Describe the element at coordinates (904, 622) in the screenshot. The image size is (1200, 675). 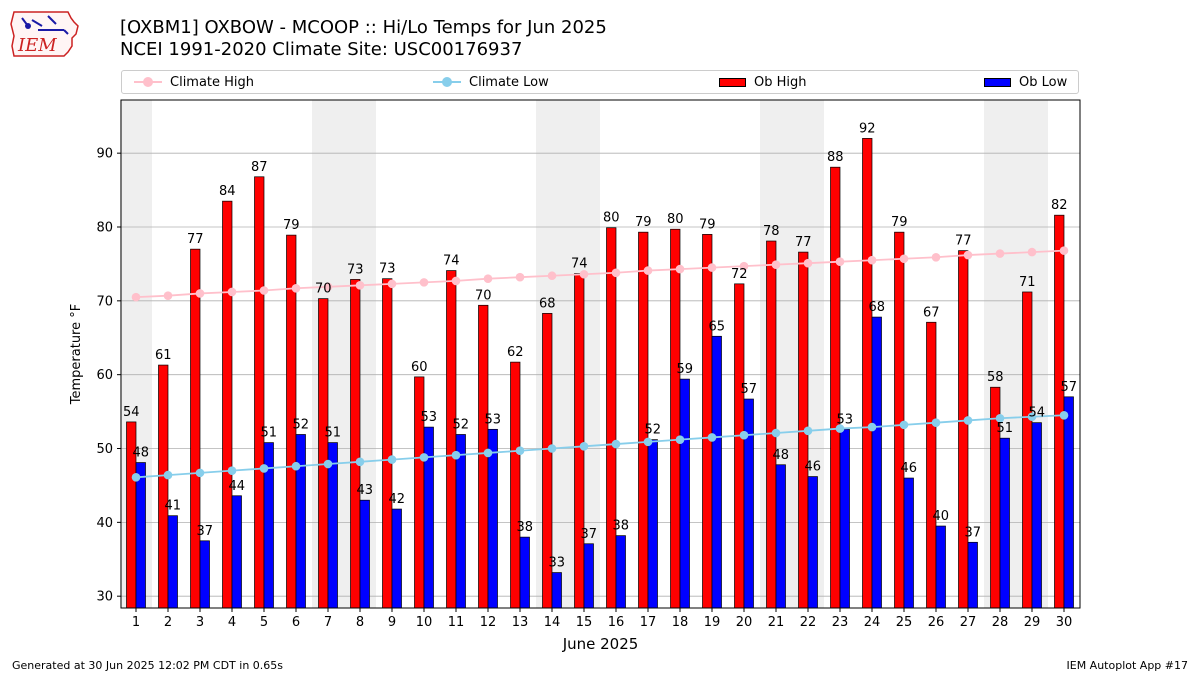
I see `x-tick-label: 25` at that location.